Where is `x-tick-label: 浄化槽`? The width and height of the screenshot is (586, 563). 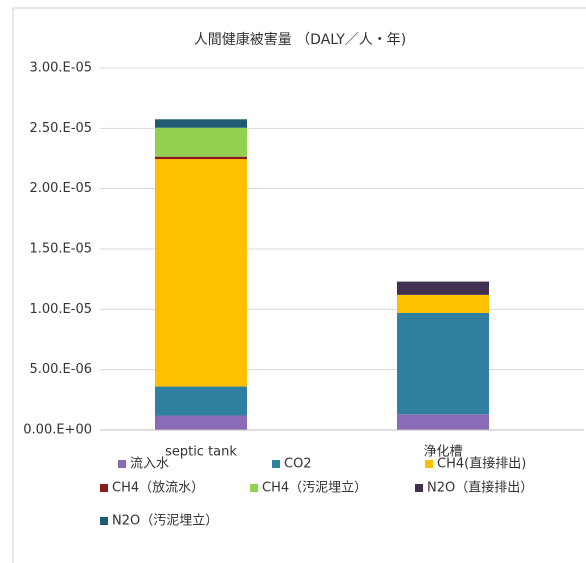 x-tick-label: 浄化槽 is located at coordinates (442, 452).